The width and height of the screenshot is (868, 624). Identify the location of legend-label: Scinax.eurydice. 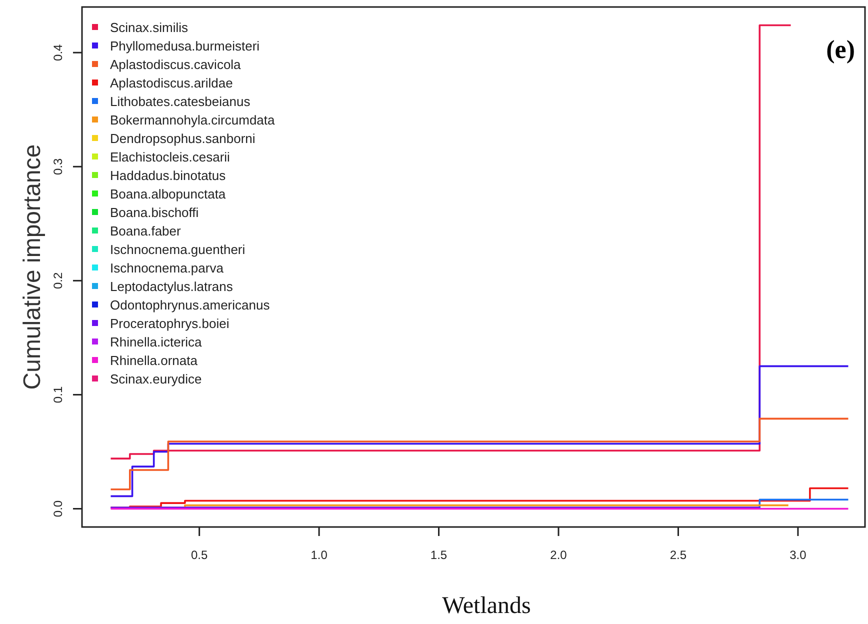
(156, 379).